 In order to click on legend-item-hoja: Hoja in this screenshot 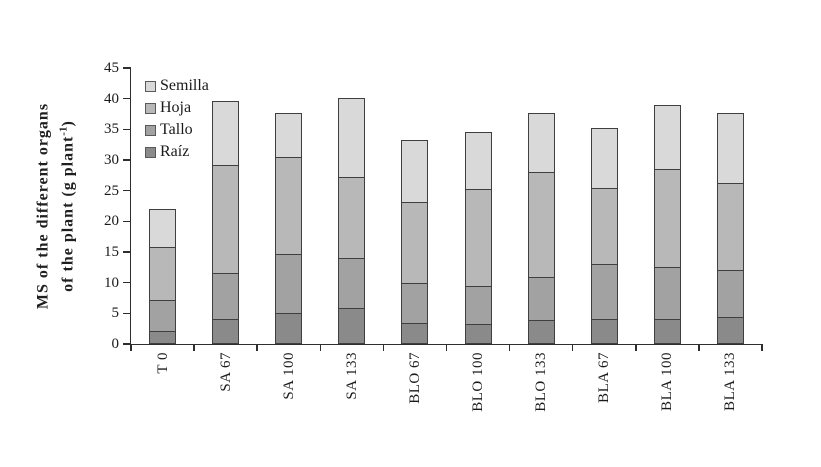, I will do `click(177, 108)`.